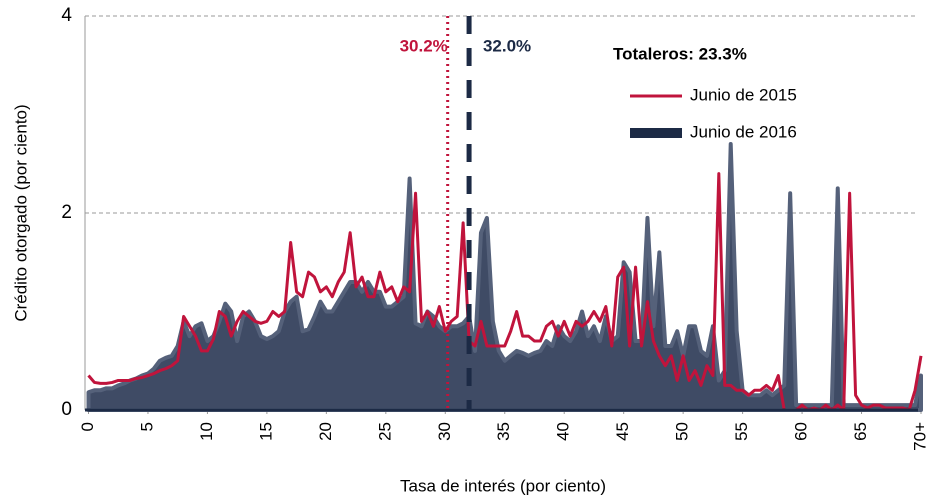 The image size is (929, 502). Describe the element at coordinates (743, 131) in the screenshot. I see `legend-label: Junio de 2016` at that location.